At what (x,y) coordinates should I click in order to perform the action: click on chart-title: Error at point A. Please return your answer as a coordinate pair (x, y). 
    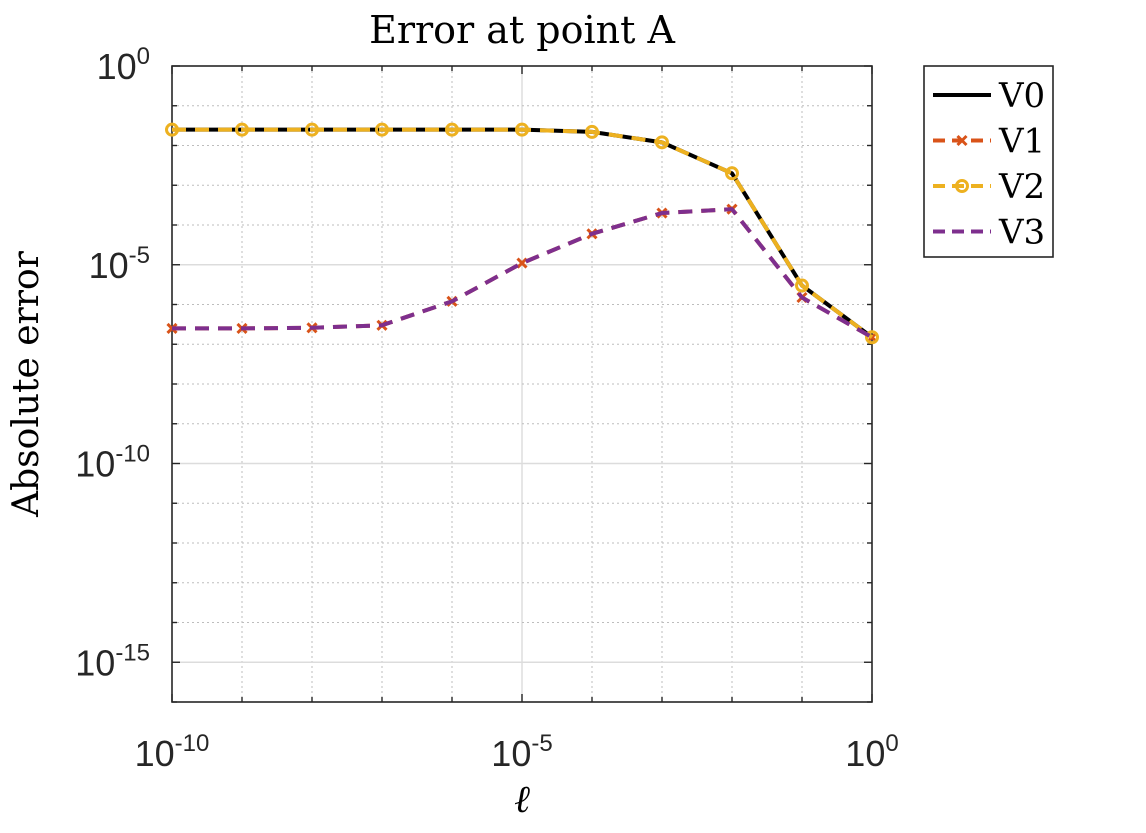
    Looking at the image, I should click on (522, 30).